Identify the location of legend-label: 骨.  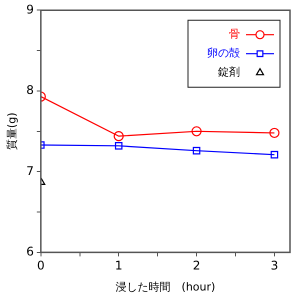
(234, 34).